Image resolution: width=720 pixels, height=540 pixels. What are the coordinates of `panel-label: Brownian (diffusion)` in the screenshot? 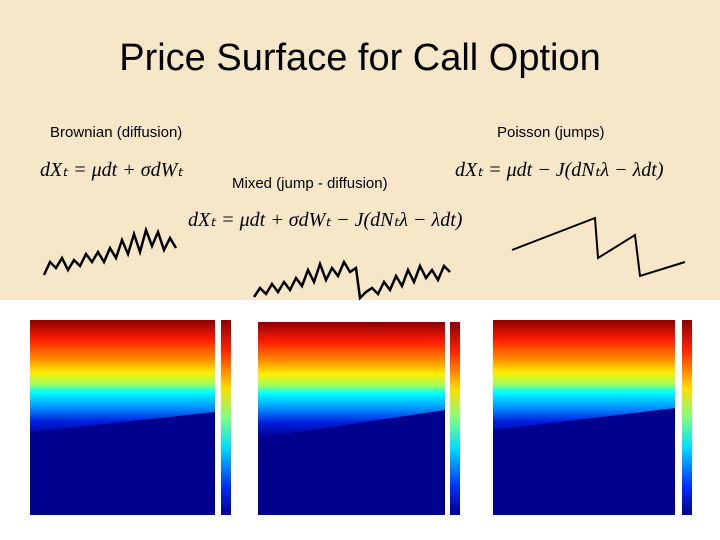 It's located at (116, 132).